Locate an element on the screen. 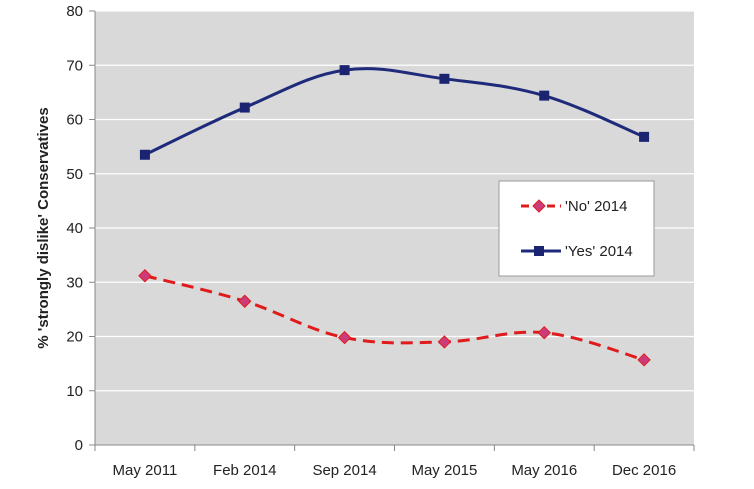  legend: 'No' 2014 'Yes' 2014 is located at coordinates (576, 228).